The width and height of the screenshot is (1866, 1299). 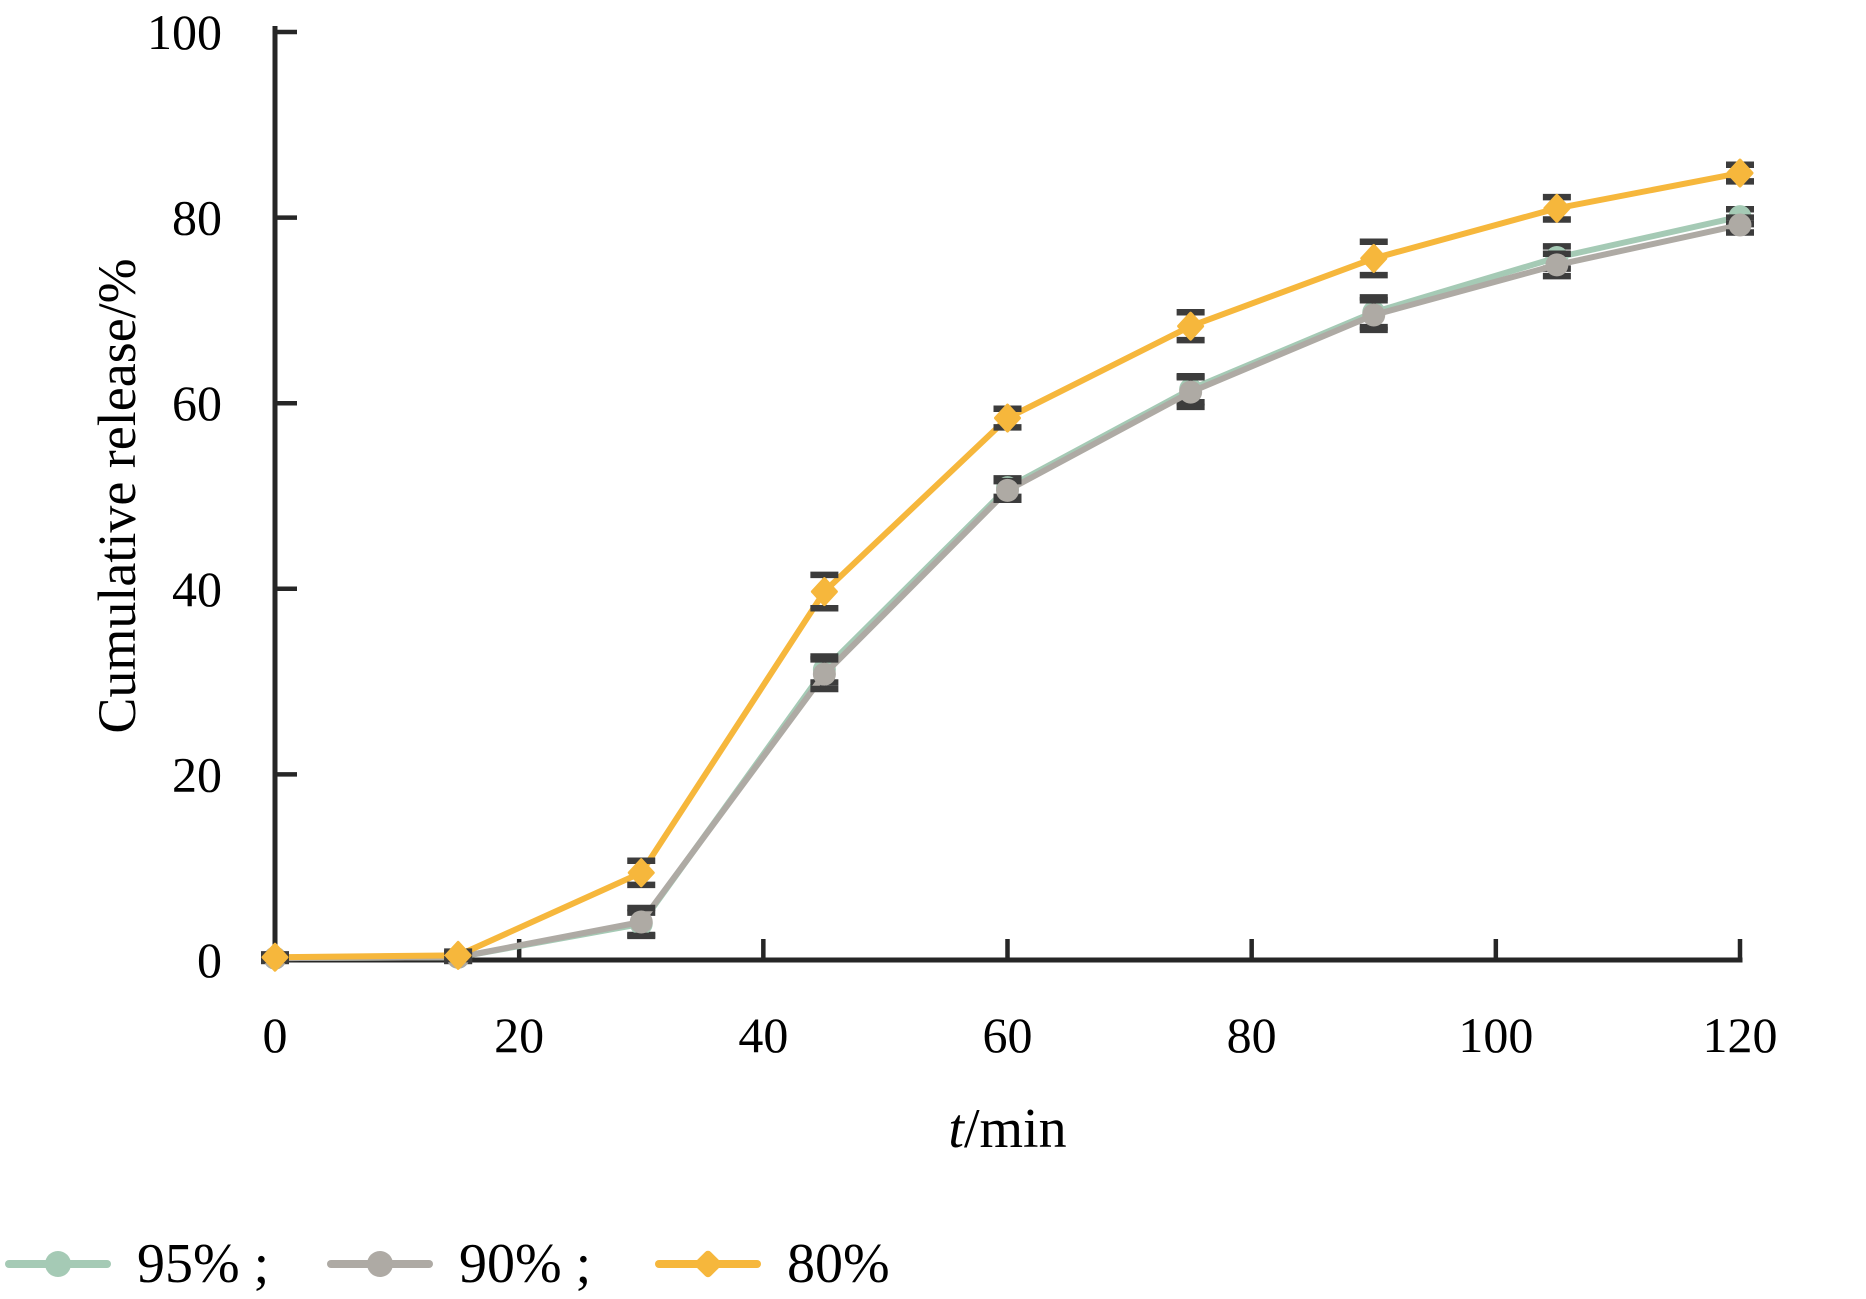 What do you see at coordinates (184, 32) in the screenshot?
I see `y-tick-label: 100` at bounding box center [184, 32].